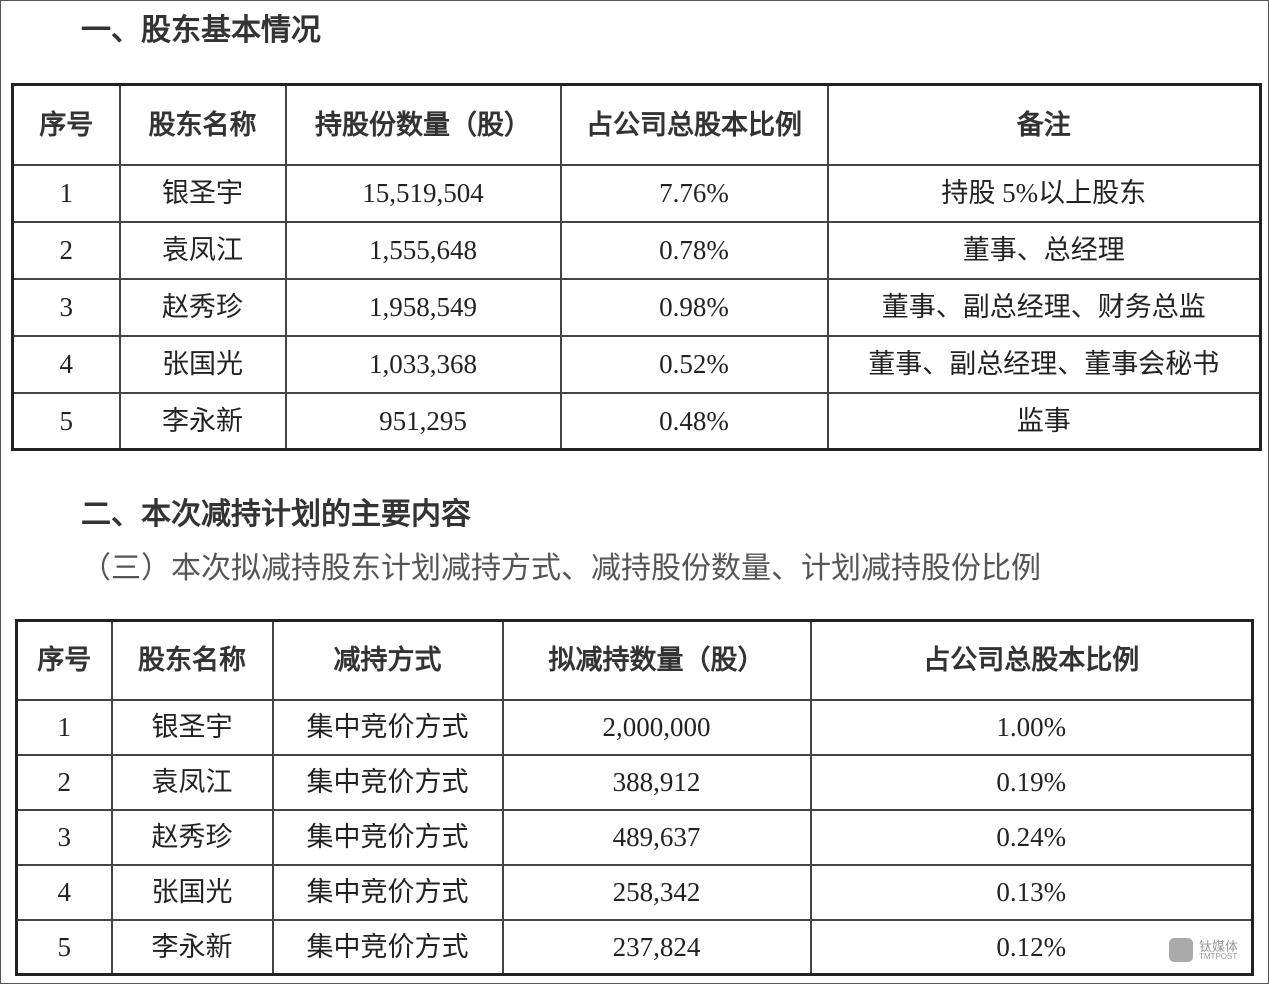 This screenshot has height=984, width=1269. Describe the element at coordinates (1031, 727) in the screenshot. I see `table-cell: 1.00%` at that location.